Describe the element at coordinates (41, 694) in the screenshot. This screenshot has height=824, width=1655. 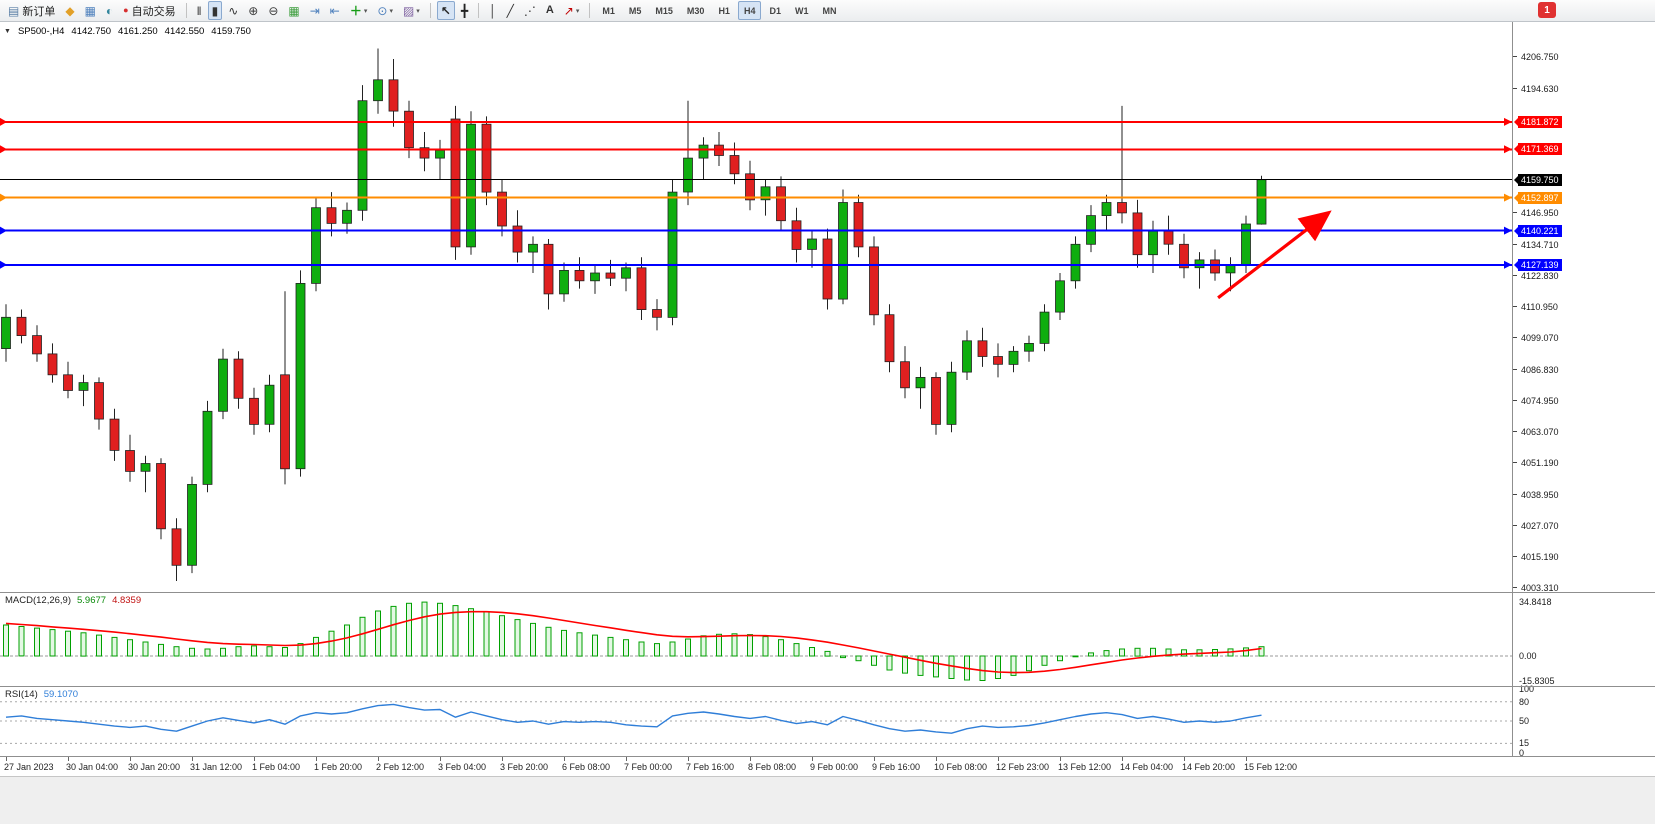
I see `rsi-title: RSI(14) 59.1070` at that location.